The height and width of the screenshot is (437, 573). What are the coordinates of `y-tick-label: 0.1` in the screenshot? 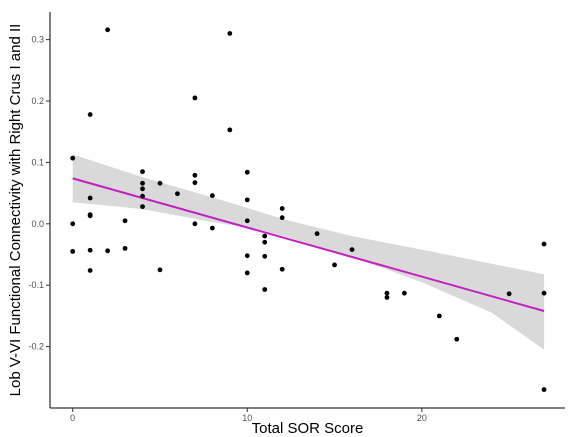 It's located at (37, 162).